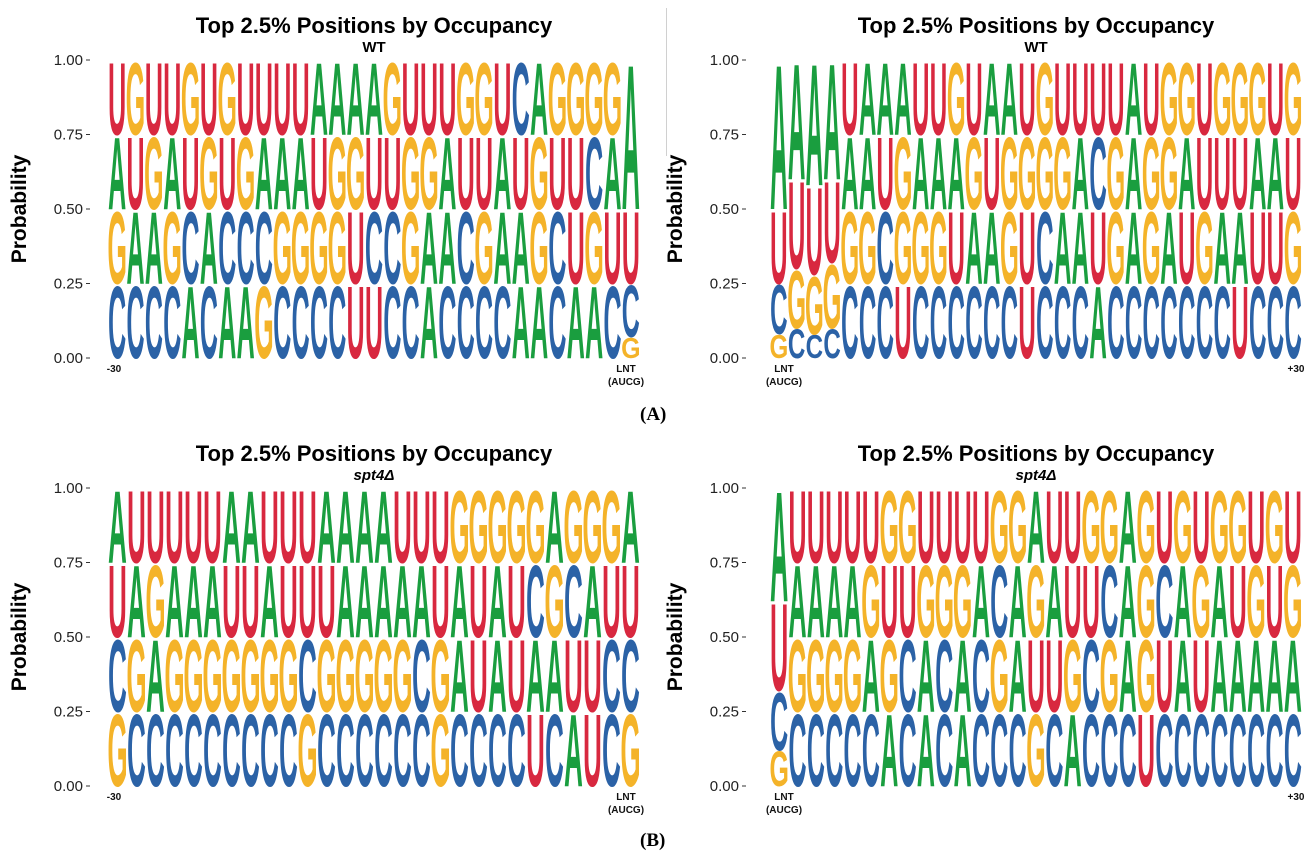 This screenshot has width=1312, height=857. Describe the element at coordinates (1036, 475) in the screenshot. I see `chart-subtitle: spt4Δ` at that location.